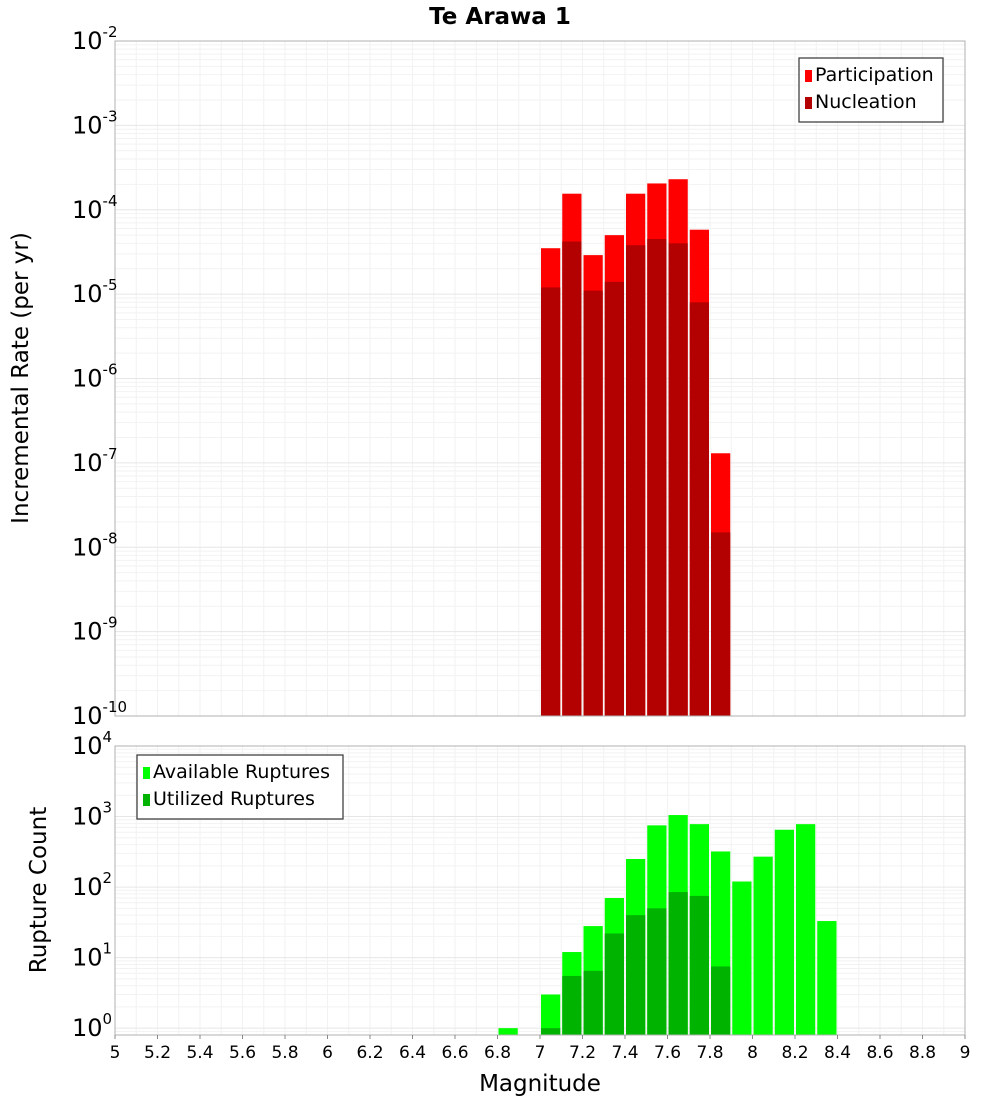  Describe the element at coordinates (95, 545) in the screenshot. I see `y-tick-label: 10⁻⁸` at that location.